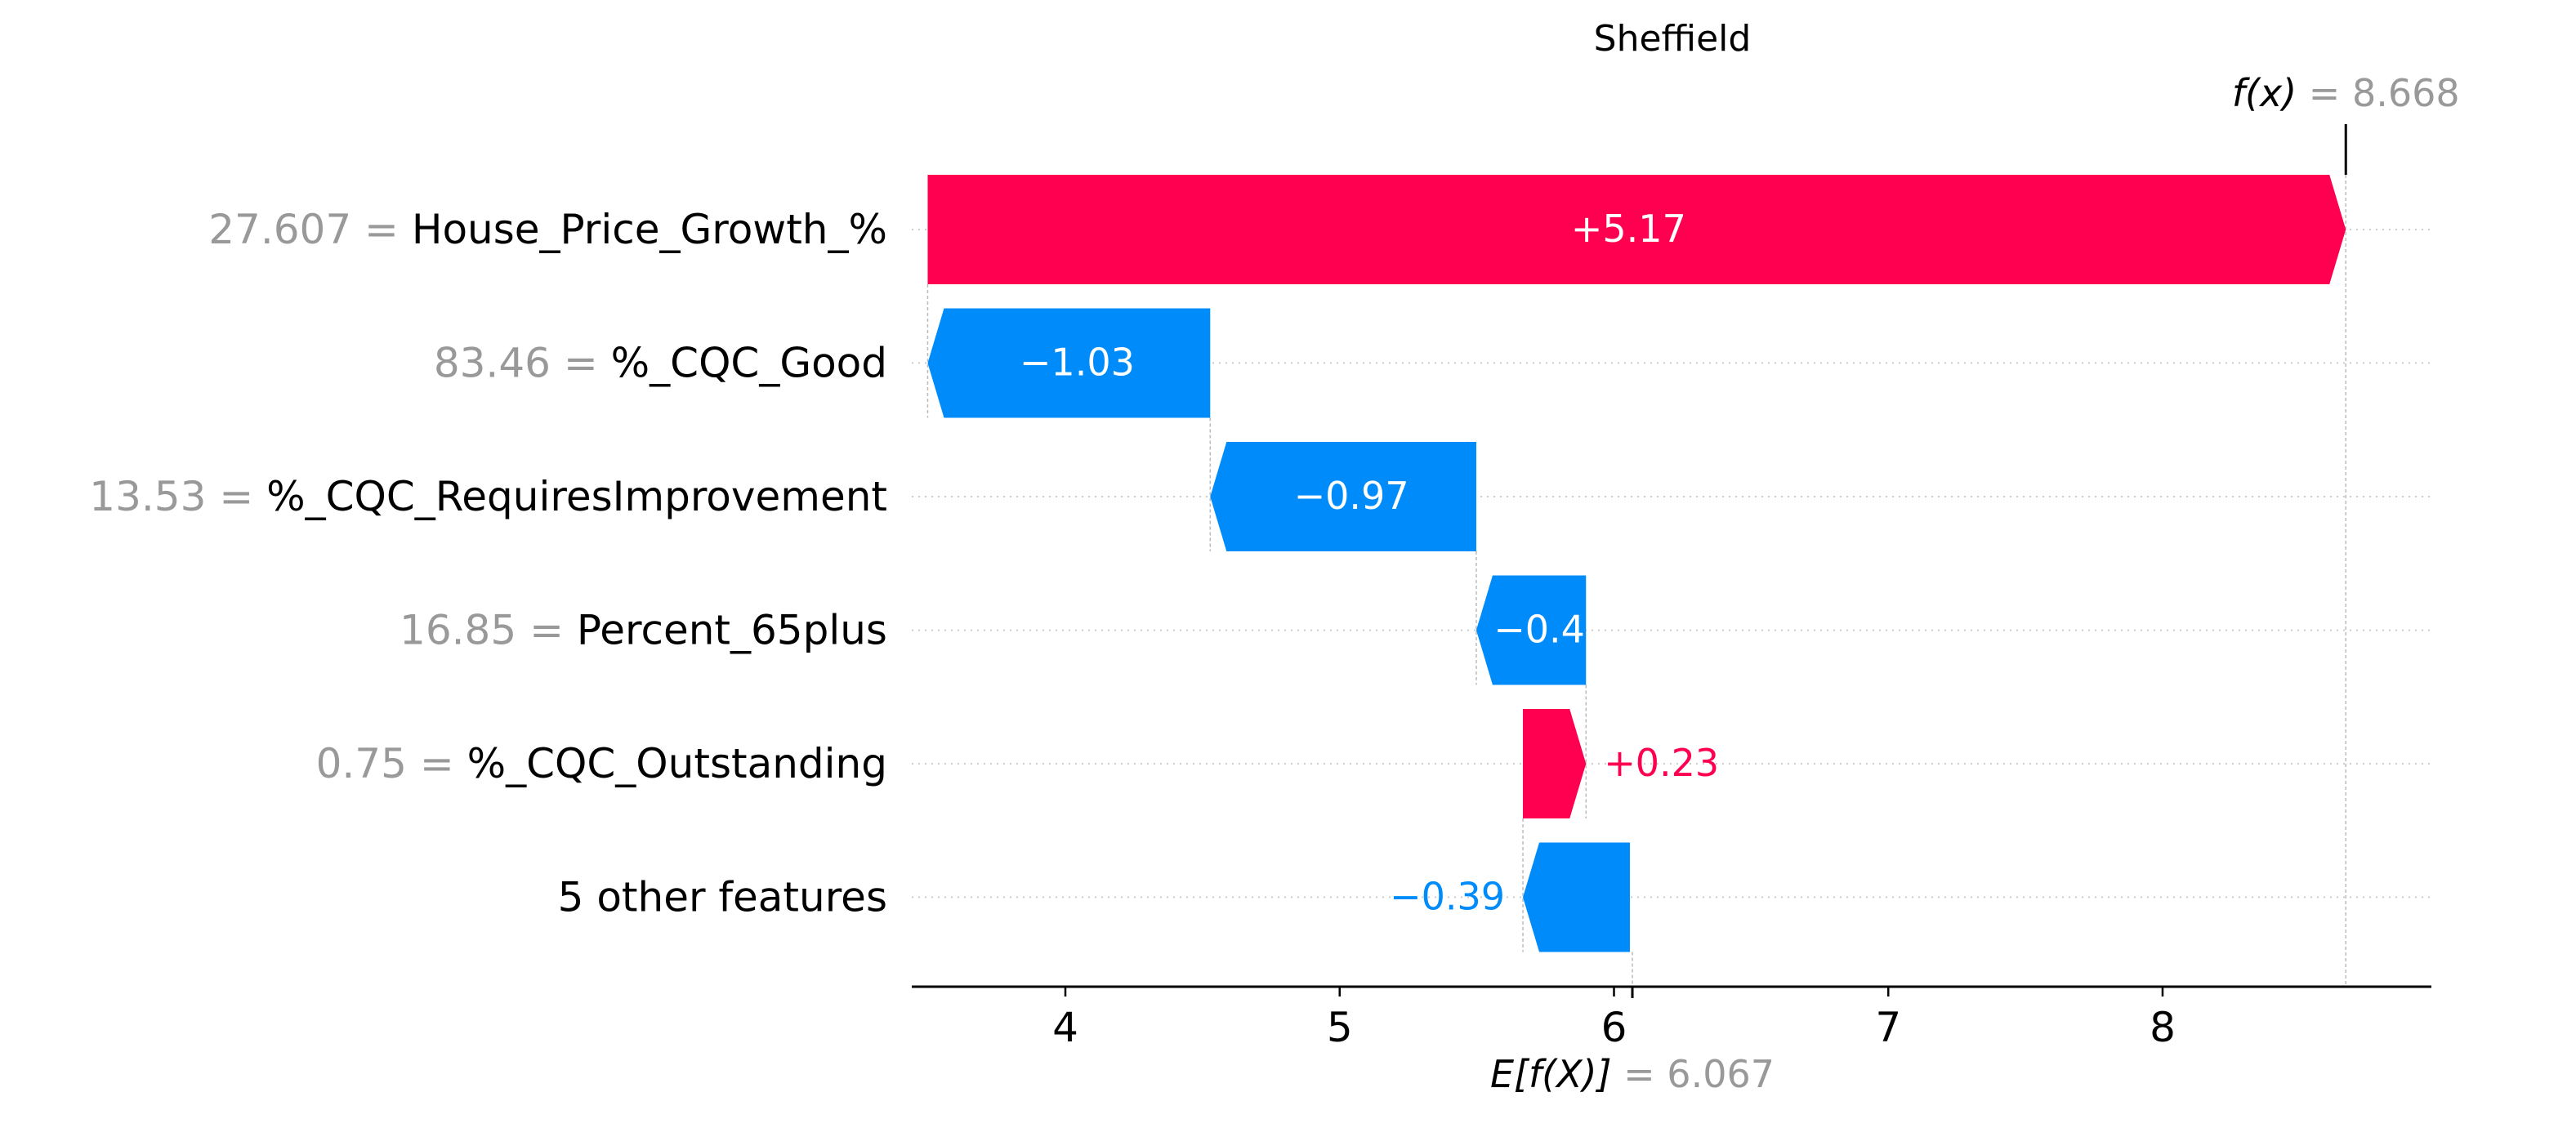 The width and height of the screenshot is (2576, 1128). What do you see at coordinates (1699, 1074) in the screenshot?
I see `base-value: = 6.067` at bounding box center [1699, 1074].